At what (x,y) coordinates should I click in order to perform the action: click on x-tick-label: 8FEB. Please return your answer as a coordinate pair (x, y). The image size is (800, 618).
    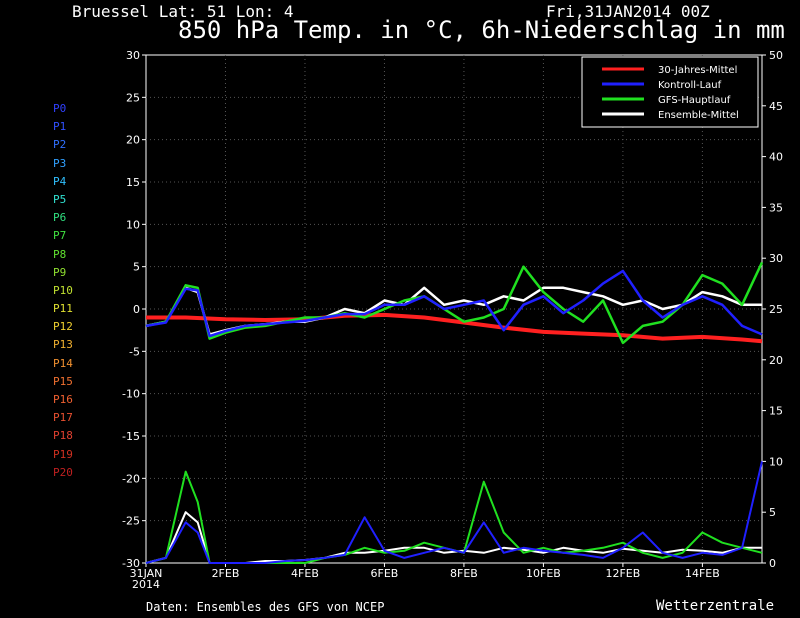
    Looking at the image, I should click on (464, 573).